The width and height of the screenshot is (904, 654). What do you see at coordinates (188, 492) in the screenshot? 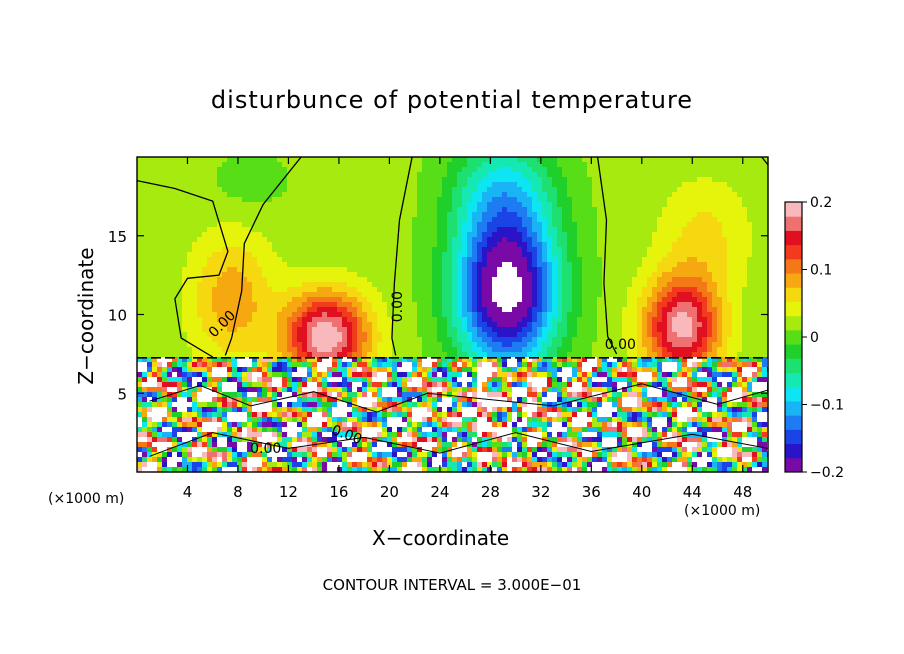
I see `x-tick-label: 4` at bounding box center [188, 492].